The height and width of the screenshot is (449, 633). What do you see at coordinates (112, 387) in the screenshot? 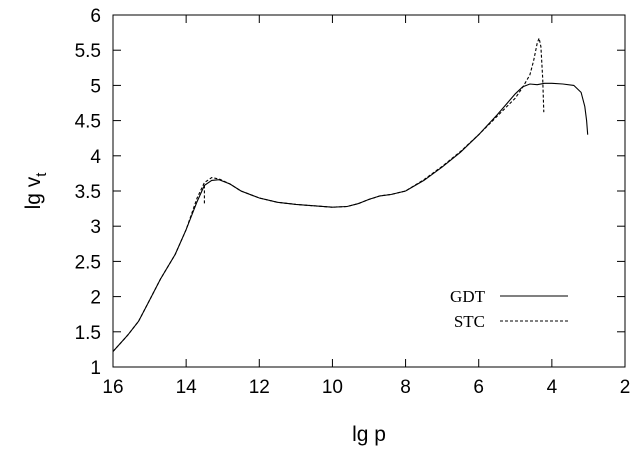
I see `x-tick-label: 16` at bounding box center [112, 387].